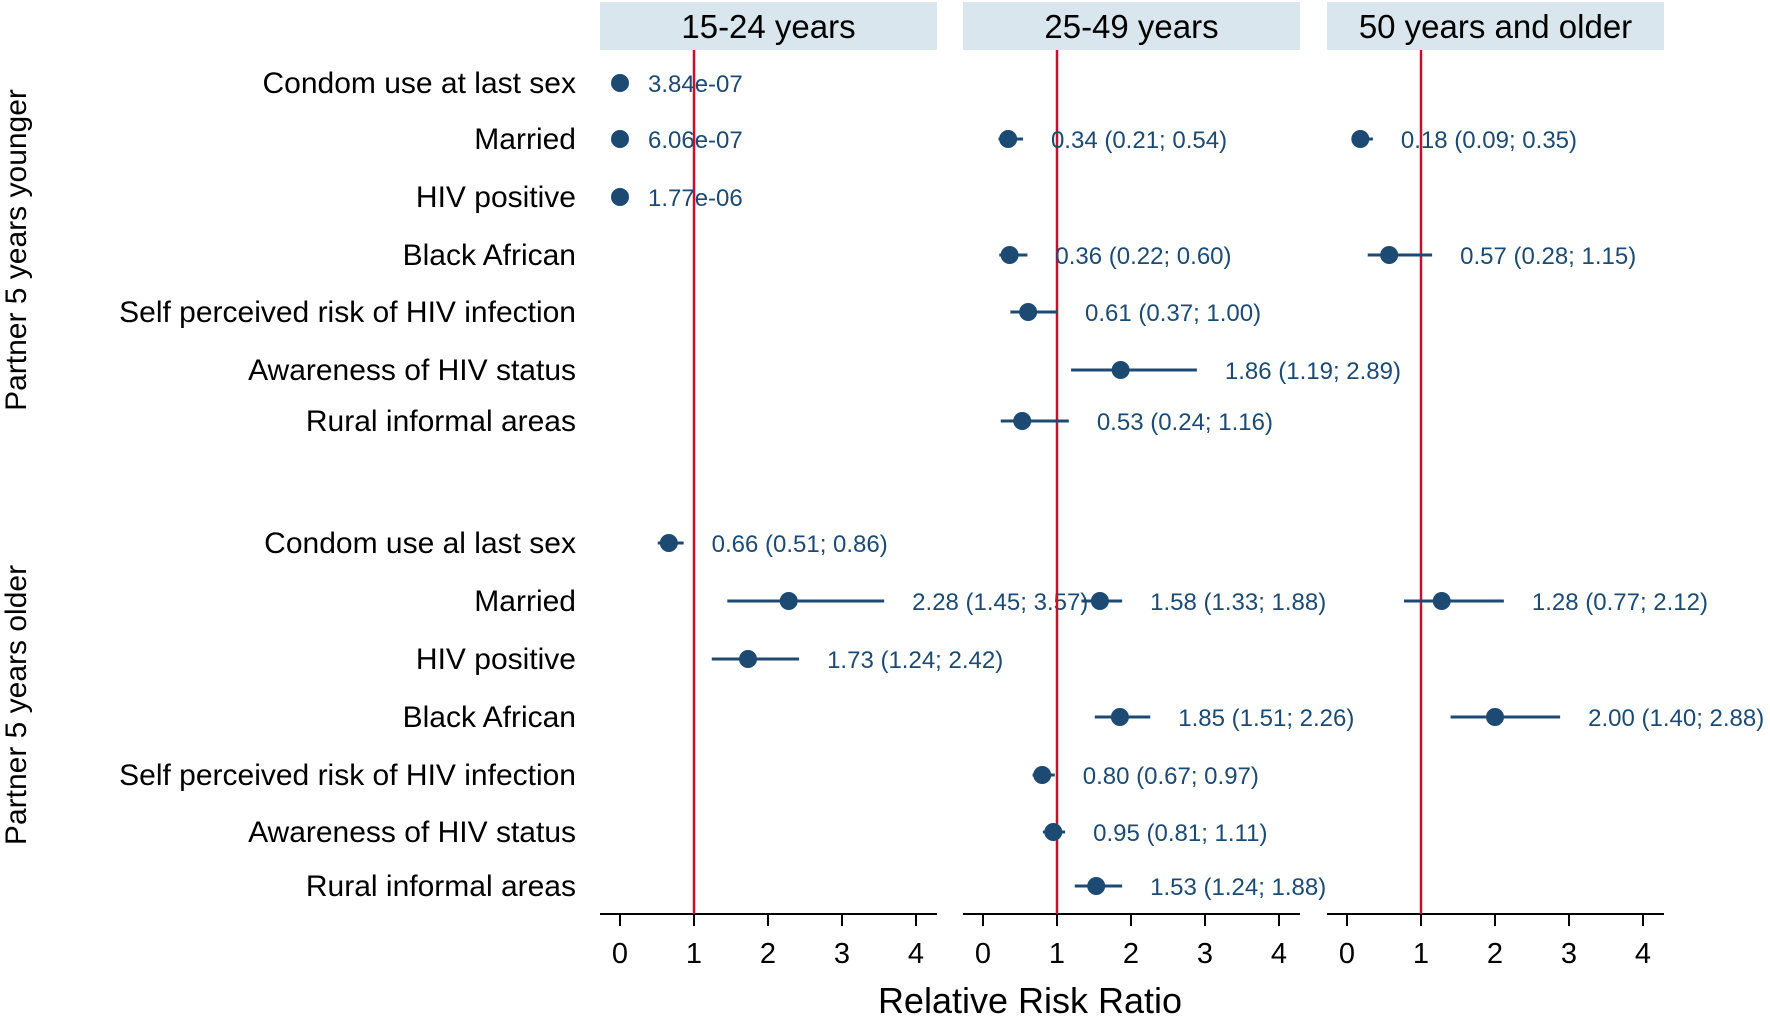  Describe the element at coordinates (1620, 602) in the screenshot. I see `estimate-label-2-1-1: 1.28 (0.77; 2.12)` at that location.